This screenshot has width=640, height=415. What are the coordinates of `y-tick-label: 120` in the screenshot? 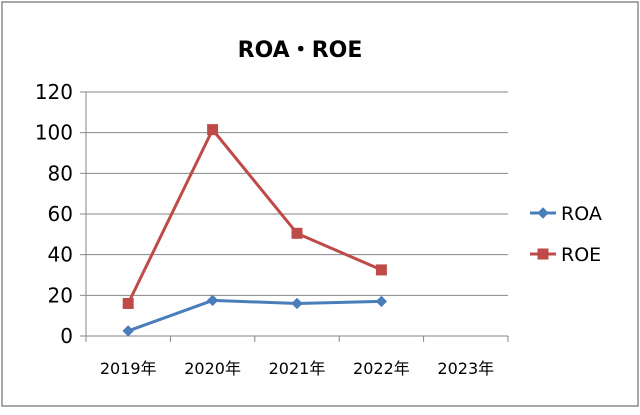 It's located at (54, 92).